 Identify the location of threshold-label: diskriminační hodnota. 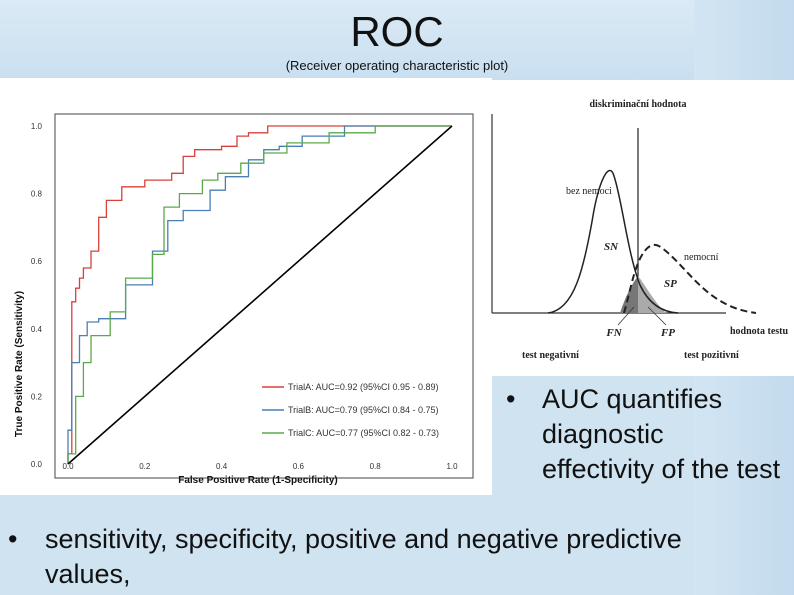
(638, 104).